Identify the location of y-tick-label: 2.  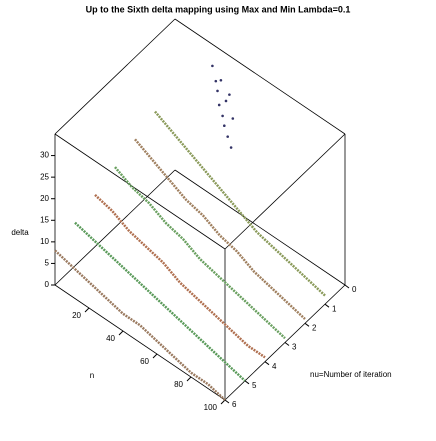
(314, 327).